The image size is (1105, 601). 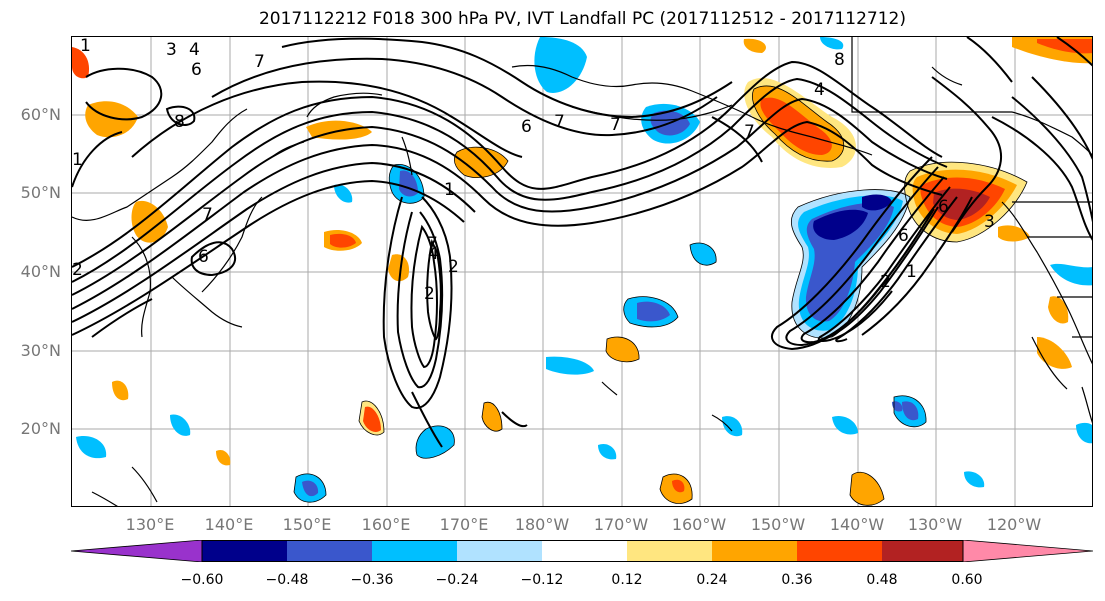 What do you see at coordinates (778, 524) in the screenshot?
I see `longitude-label: 150°W` at bounding box center [778, 524].